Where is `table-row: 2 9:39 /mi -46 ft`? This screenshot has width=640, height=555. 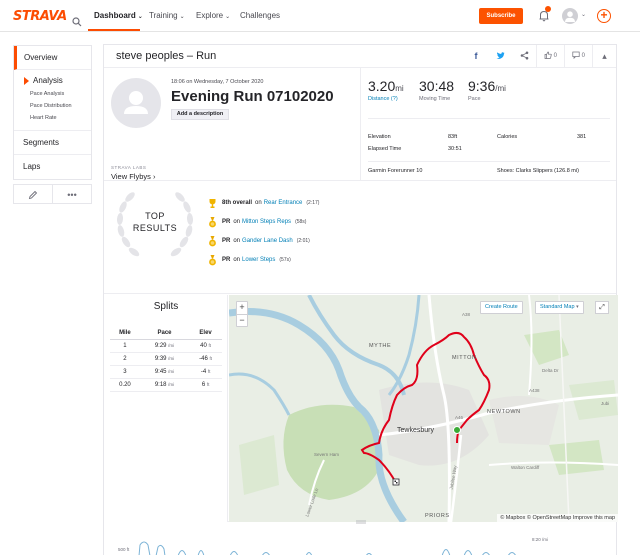
table-row: 2 9:39 /mi -46 ft is located at coordinates (166, 359).